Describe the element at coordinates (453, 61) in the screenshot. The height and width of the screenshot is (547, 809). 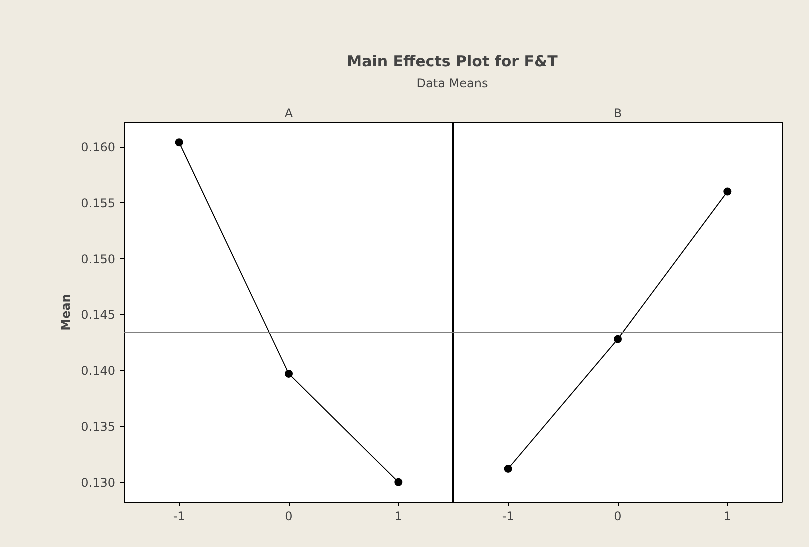
I see `chart-title: Main Effects Plot for F&T` at that location.